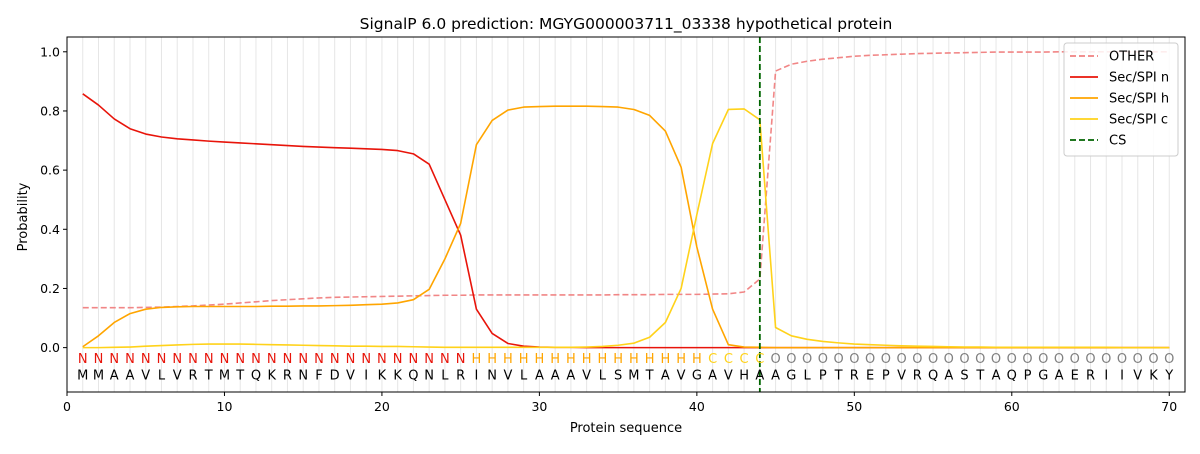 The width and height of the screenshot is (1200, 454). Describe the element at coordinates (1169, 406) in the screenshot. I see `x-tick-label: 70` at that location.